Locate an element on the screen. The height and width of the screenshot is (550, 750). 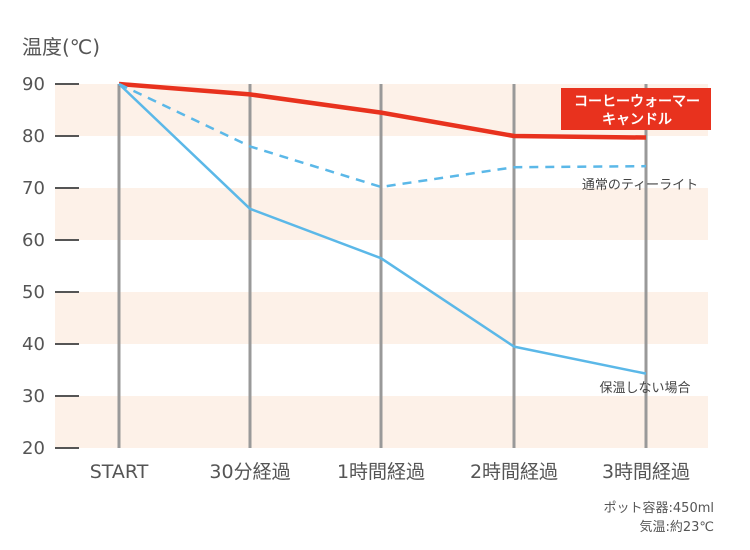
x-tick-label: 2時間経過 is located at coordinates (514, 472).